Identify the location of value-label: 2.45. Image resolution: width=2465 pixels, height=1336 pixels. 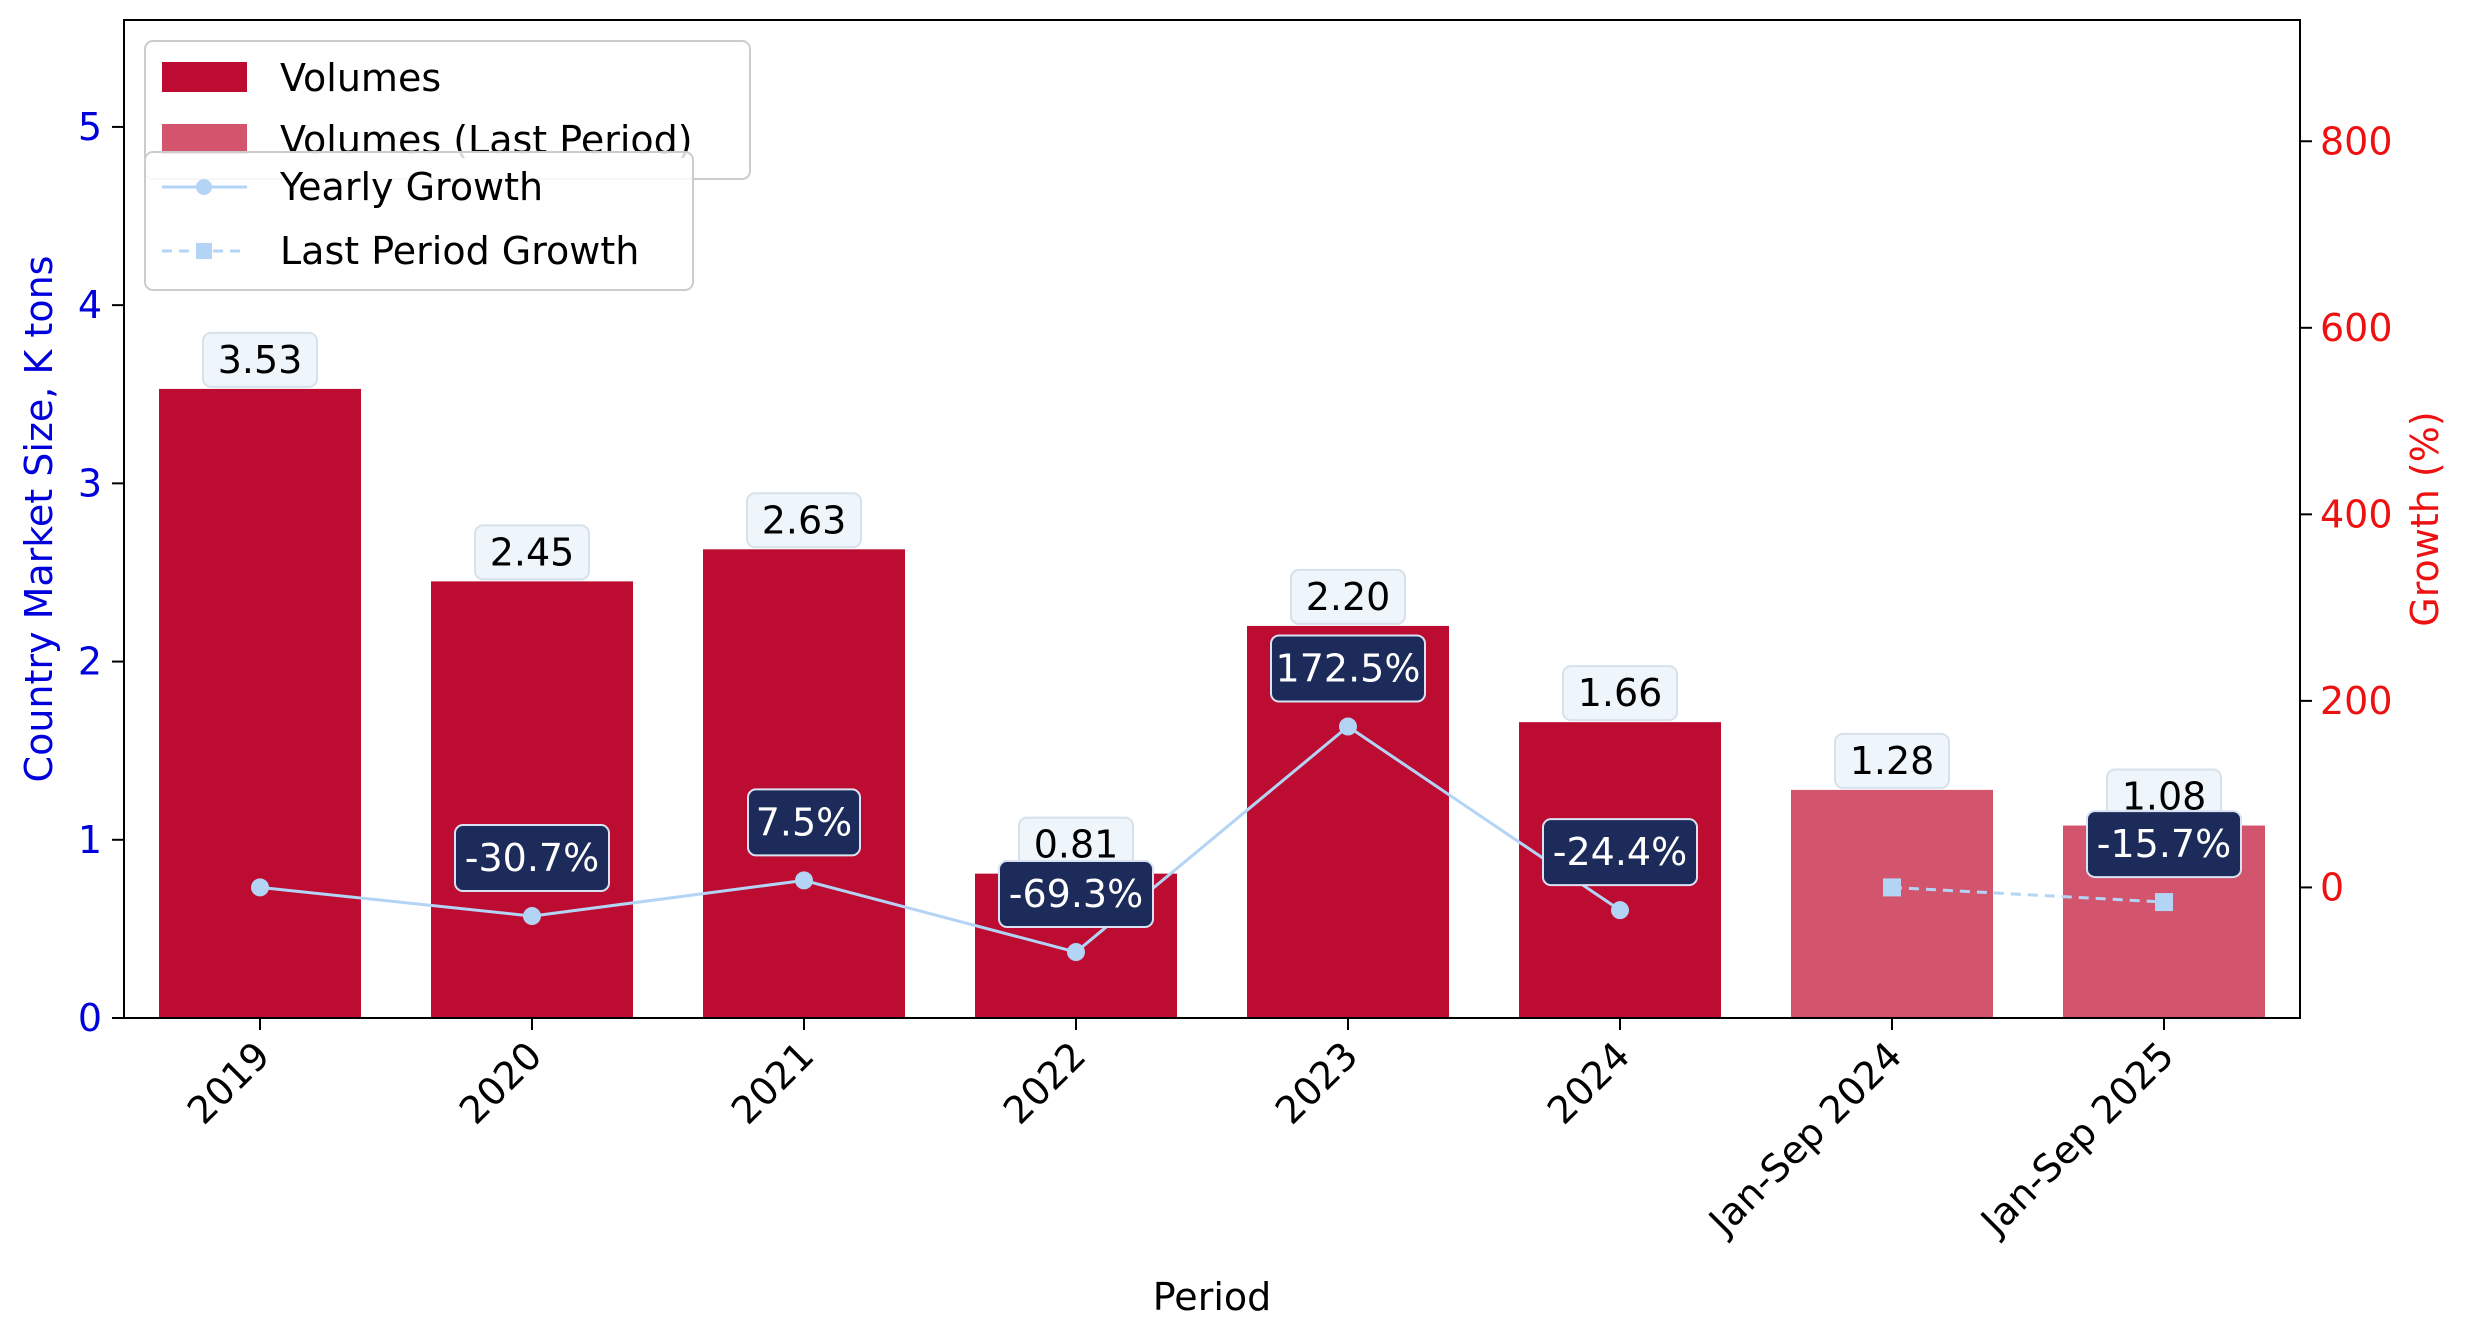
(532, 552).